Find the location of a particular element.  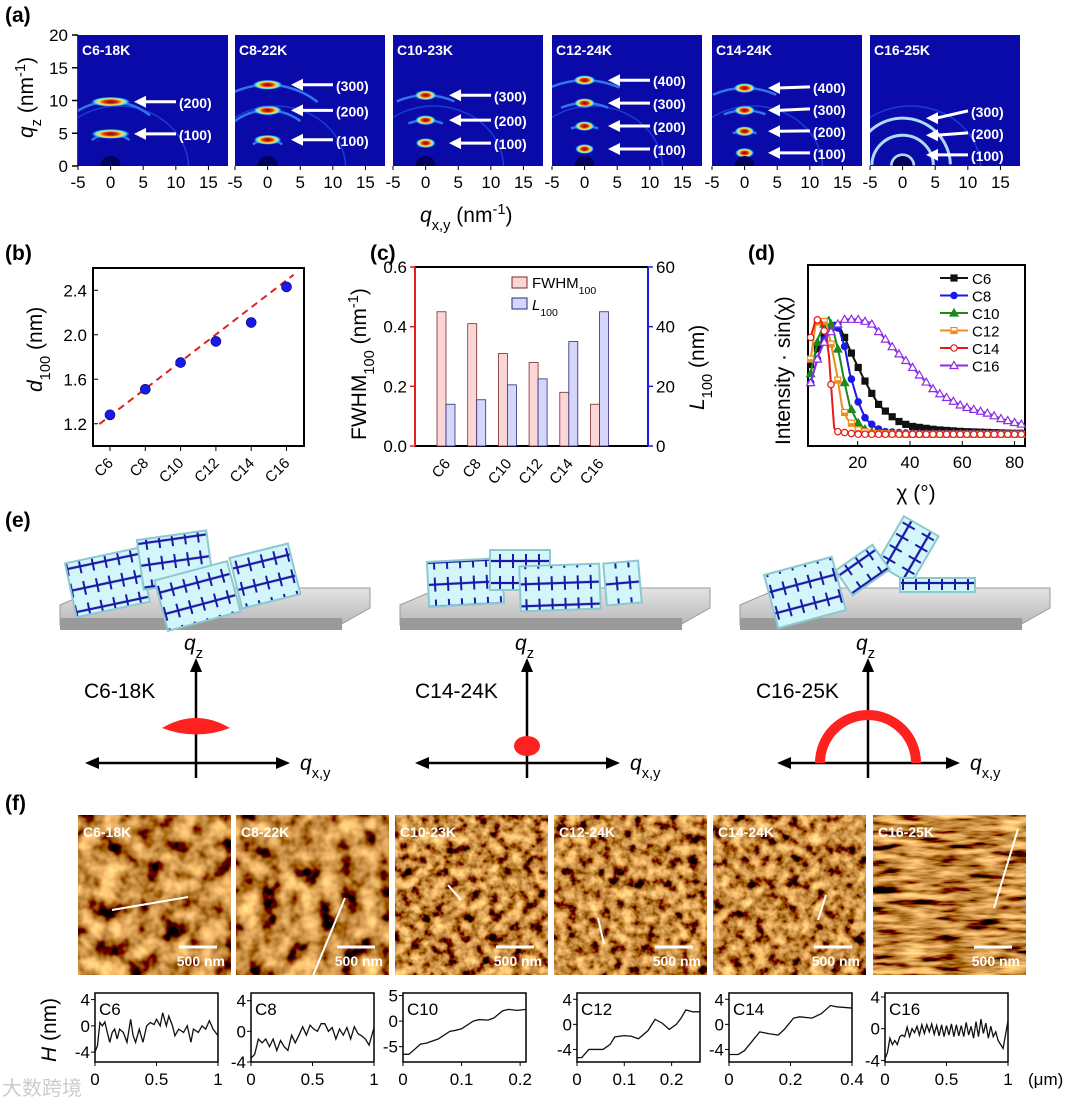

right-tick-label: 60 is located at coordinates (665, 267).